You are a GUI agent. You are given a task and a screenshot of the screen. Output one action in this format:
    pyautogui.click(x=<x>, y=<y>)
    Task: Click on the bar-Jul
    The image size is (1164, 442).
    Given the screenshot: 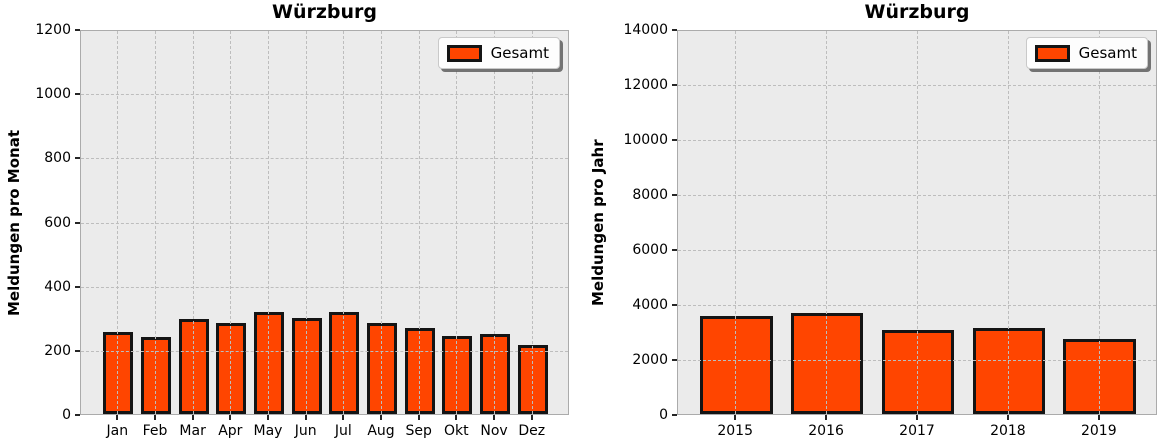 What is the action you would take?
    pyautogui.click(x=344, y=363)
    